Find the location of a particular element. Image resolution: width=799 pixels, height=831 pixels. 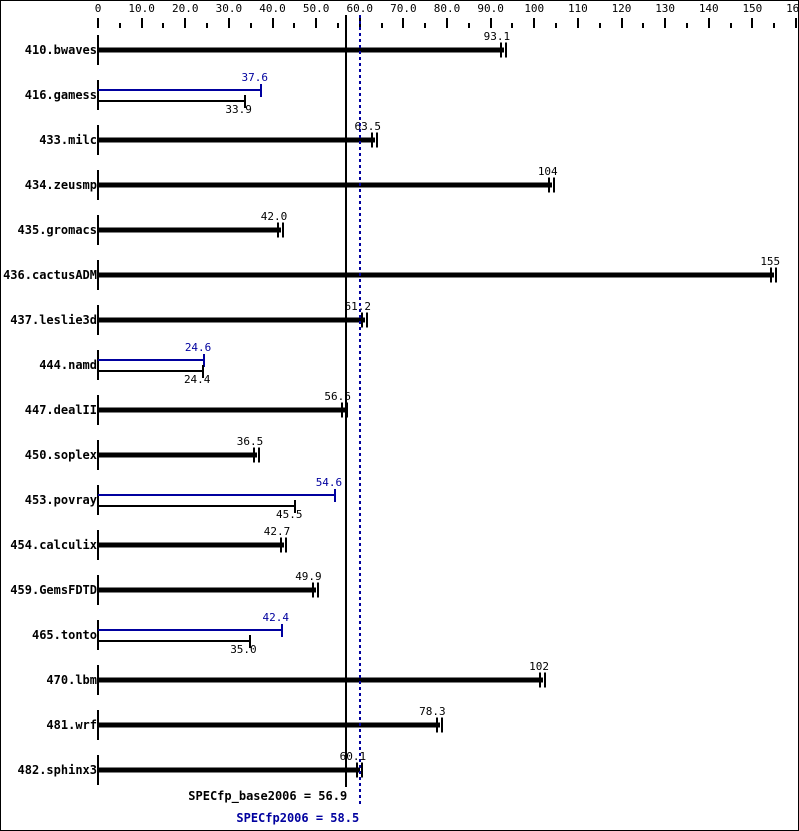

reference-line-base is located at coordinates (346, 401).